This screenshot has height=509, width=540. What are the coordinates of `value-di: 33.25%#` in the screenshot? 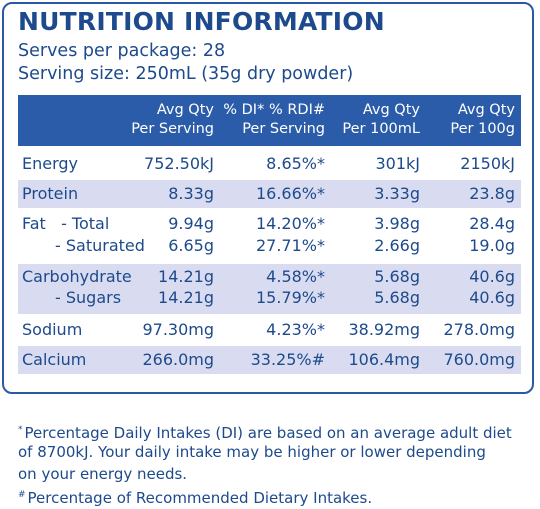 It's located at (287, 359).